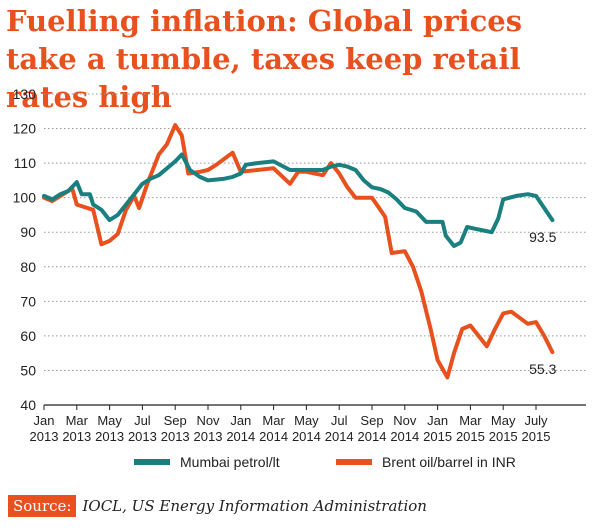 Image resolution: width=600 pixels, height=528 pixels. Describe the element at coordinates (354, 462) in the screenshot. I see `legend-swatch-brent` at that location.